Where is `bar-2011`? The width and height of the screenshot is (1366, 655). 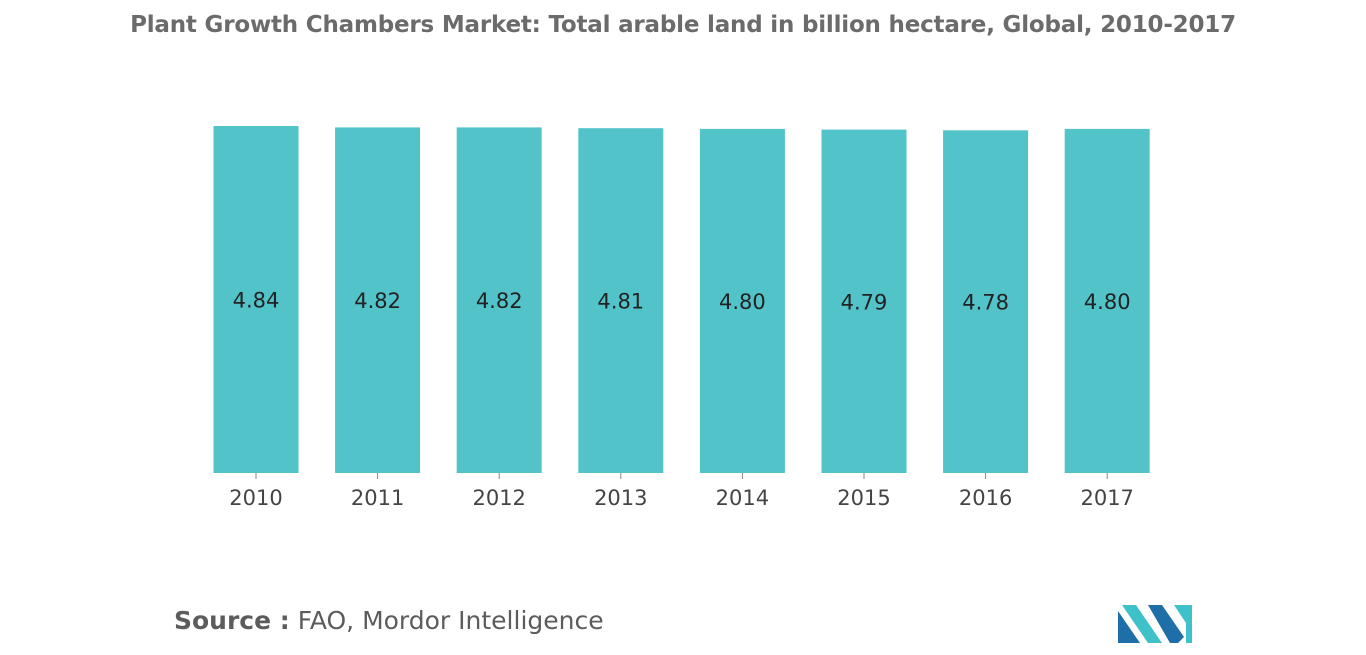 bar-2011 is located at coordinates (378, 300).